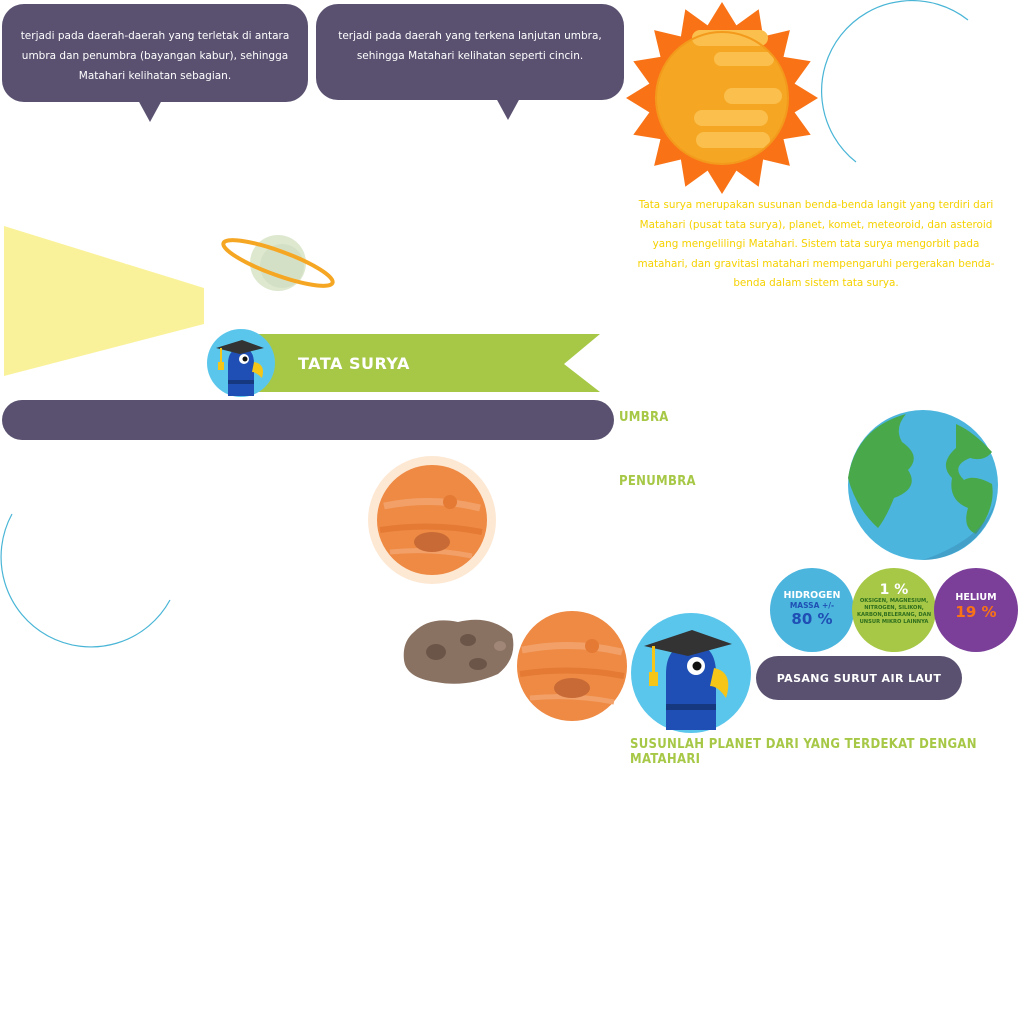 The width and height of the screenshot is (1024, 1024). Describe the element at coordinates (894, 590) in the screenshot. I see `other-value: 1 %` at that location.